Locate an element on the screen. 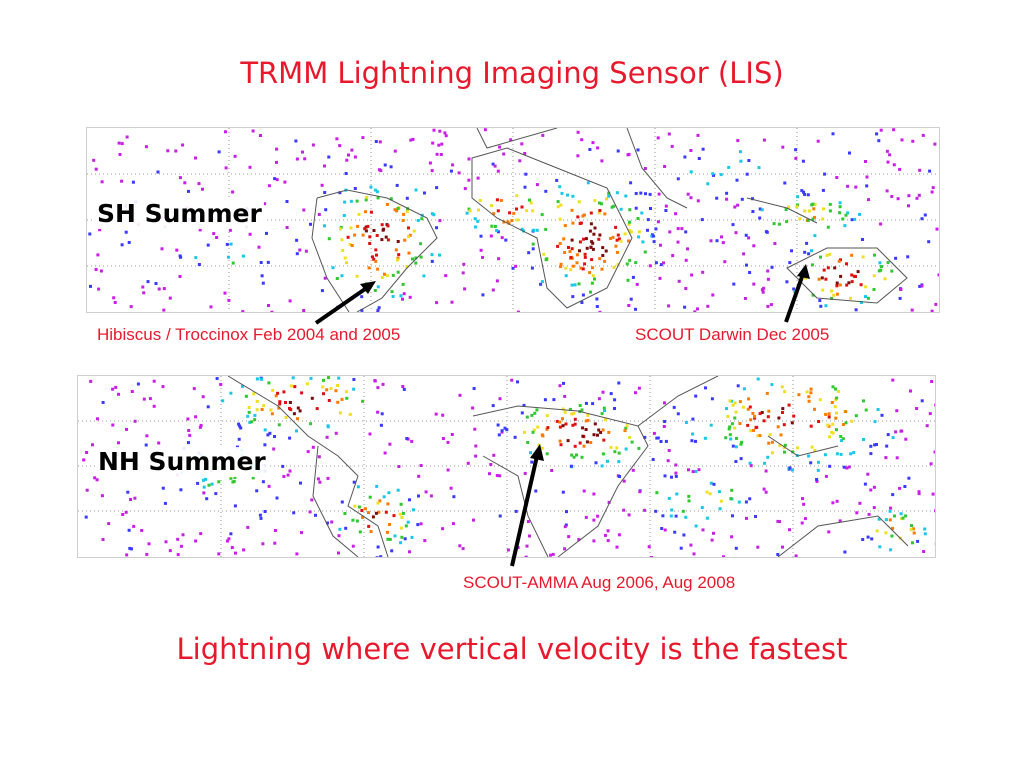  darwin-caption: SCOUT Darwin Dec 2005 is located at coordinates (732, 334).